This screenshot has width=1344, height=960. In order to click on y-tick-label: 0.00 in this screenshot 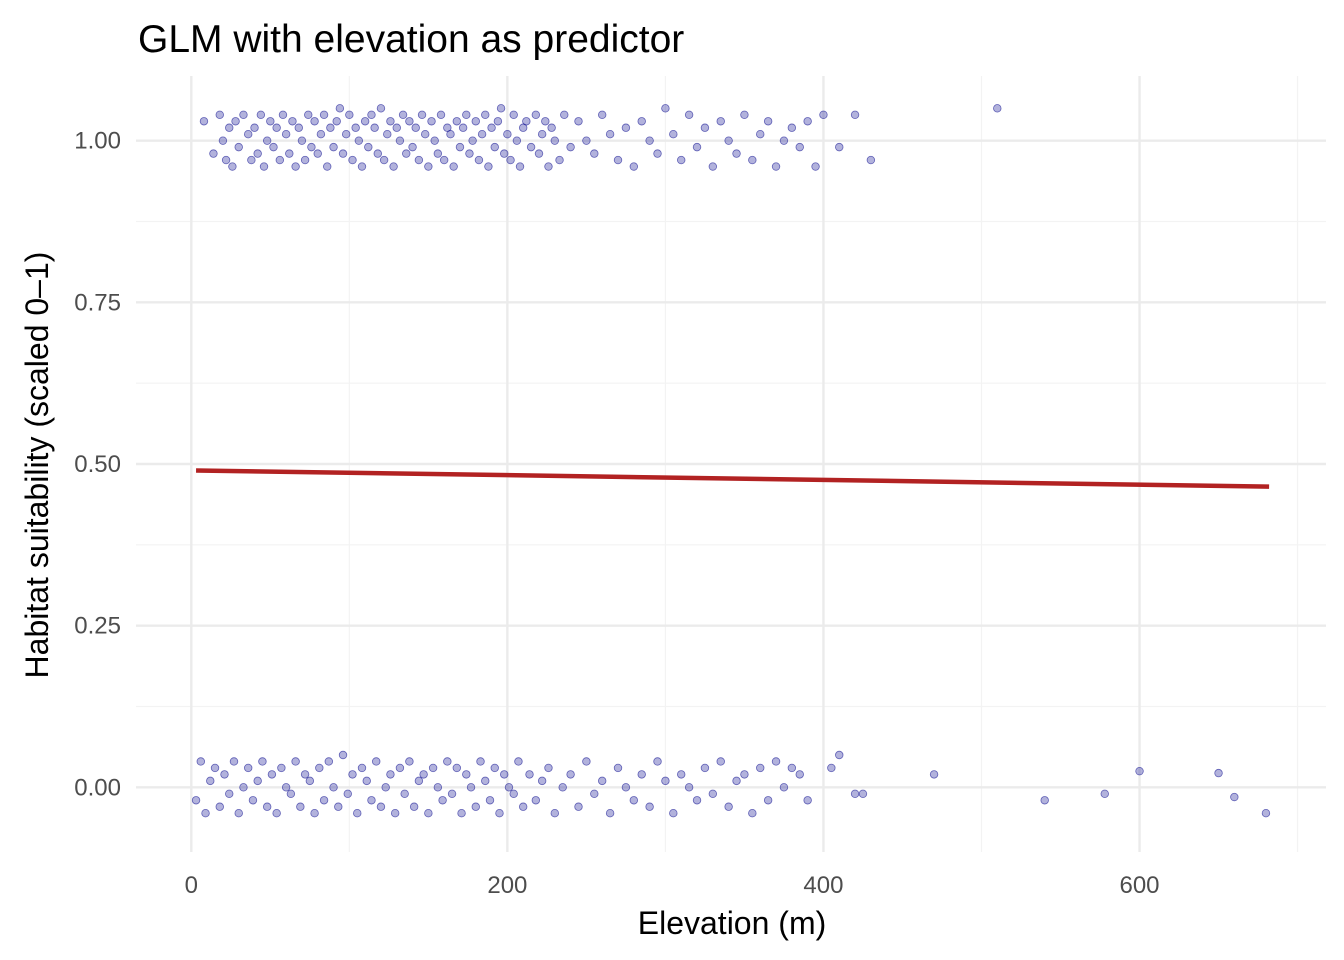, I will do `click(97, 787)`.